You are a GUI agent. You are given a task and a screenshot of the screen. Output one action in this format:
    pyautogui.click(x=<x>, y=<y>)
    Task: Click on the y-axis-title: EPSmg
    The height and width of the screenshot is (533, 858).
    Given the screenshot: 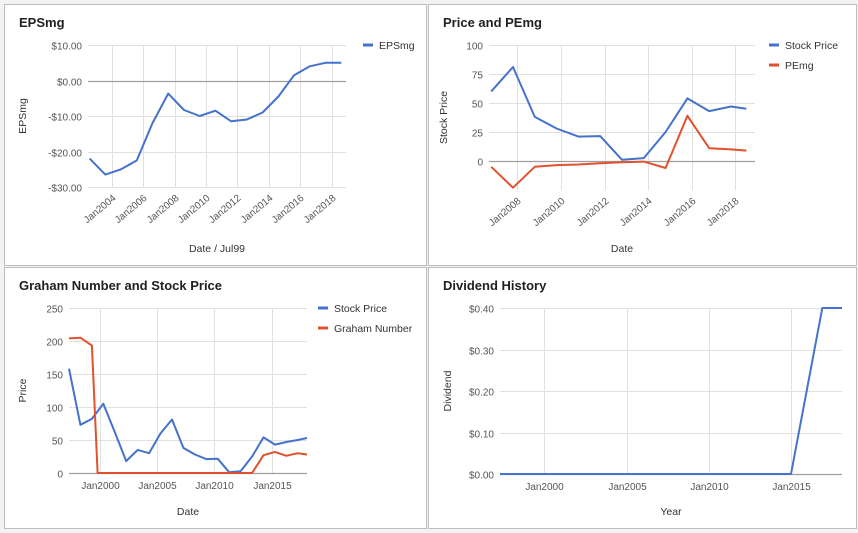 What is the action you would take?
    pyautogui.click(x=23, y=116)
    